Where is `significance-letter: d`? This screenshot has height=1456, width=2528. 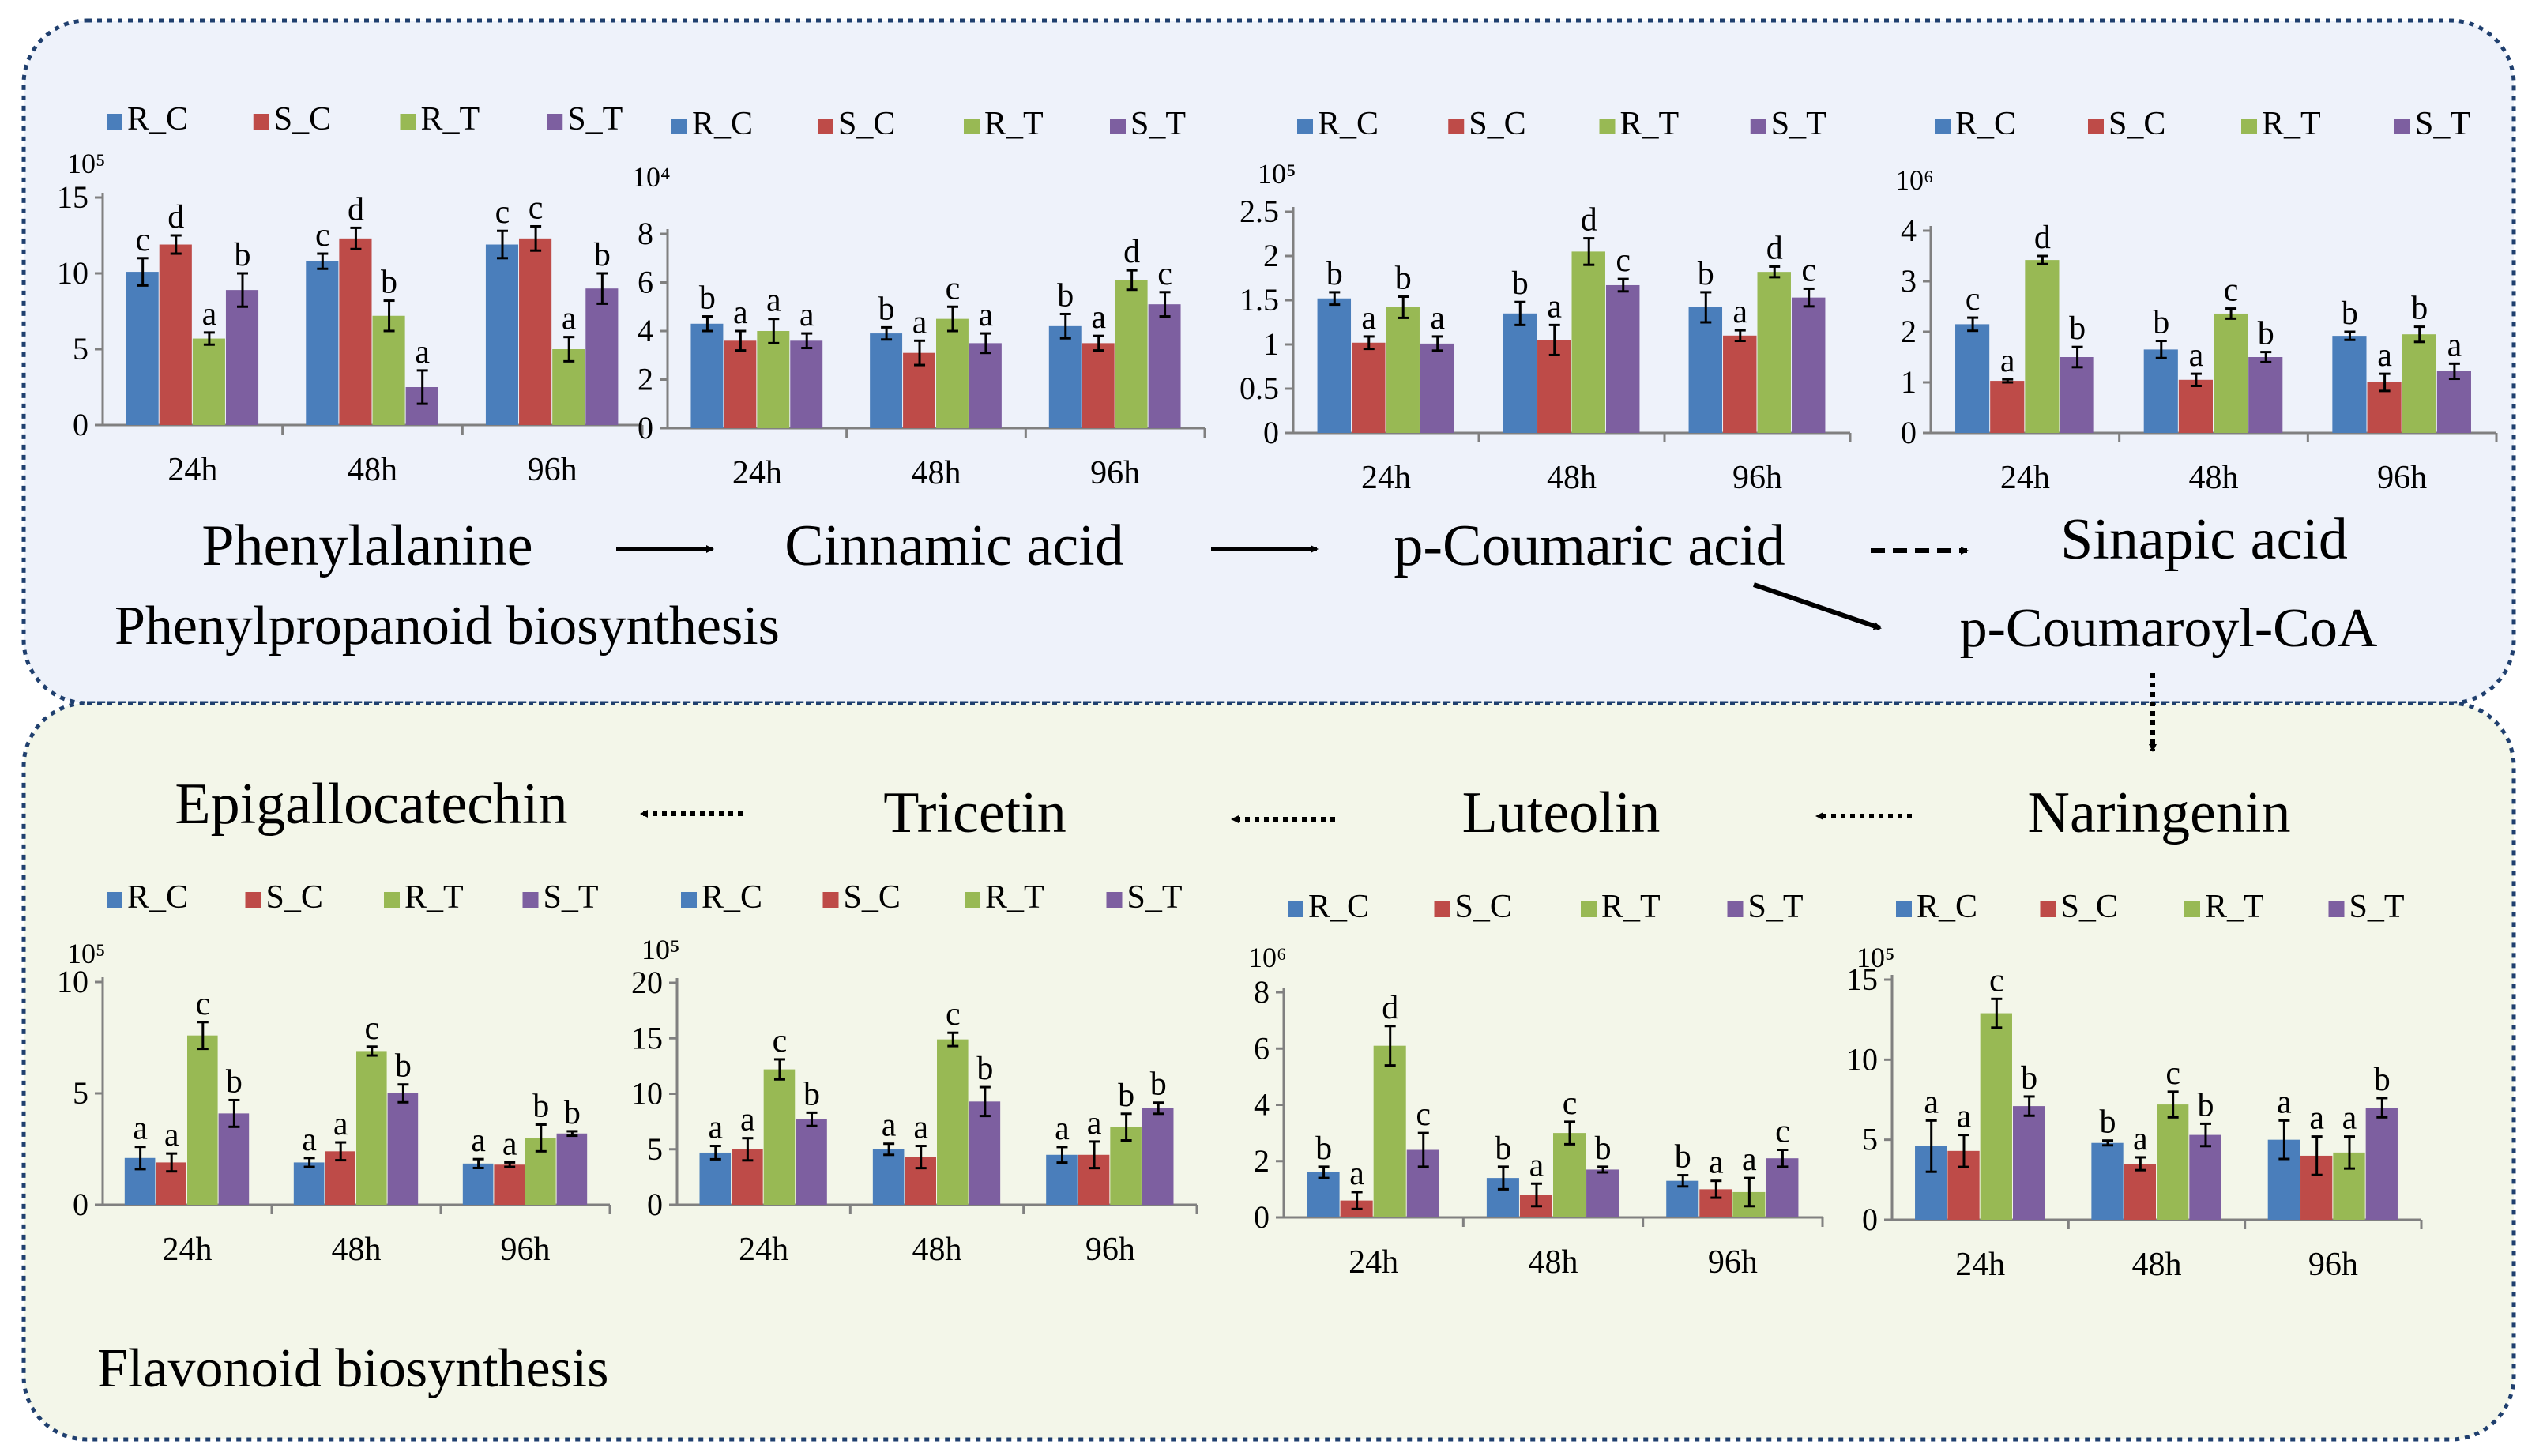
significance-letter: d is located at coordinates (2043, 238).